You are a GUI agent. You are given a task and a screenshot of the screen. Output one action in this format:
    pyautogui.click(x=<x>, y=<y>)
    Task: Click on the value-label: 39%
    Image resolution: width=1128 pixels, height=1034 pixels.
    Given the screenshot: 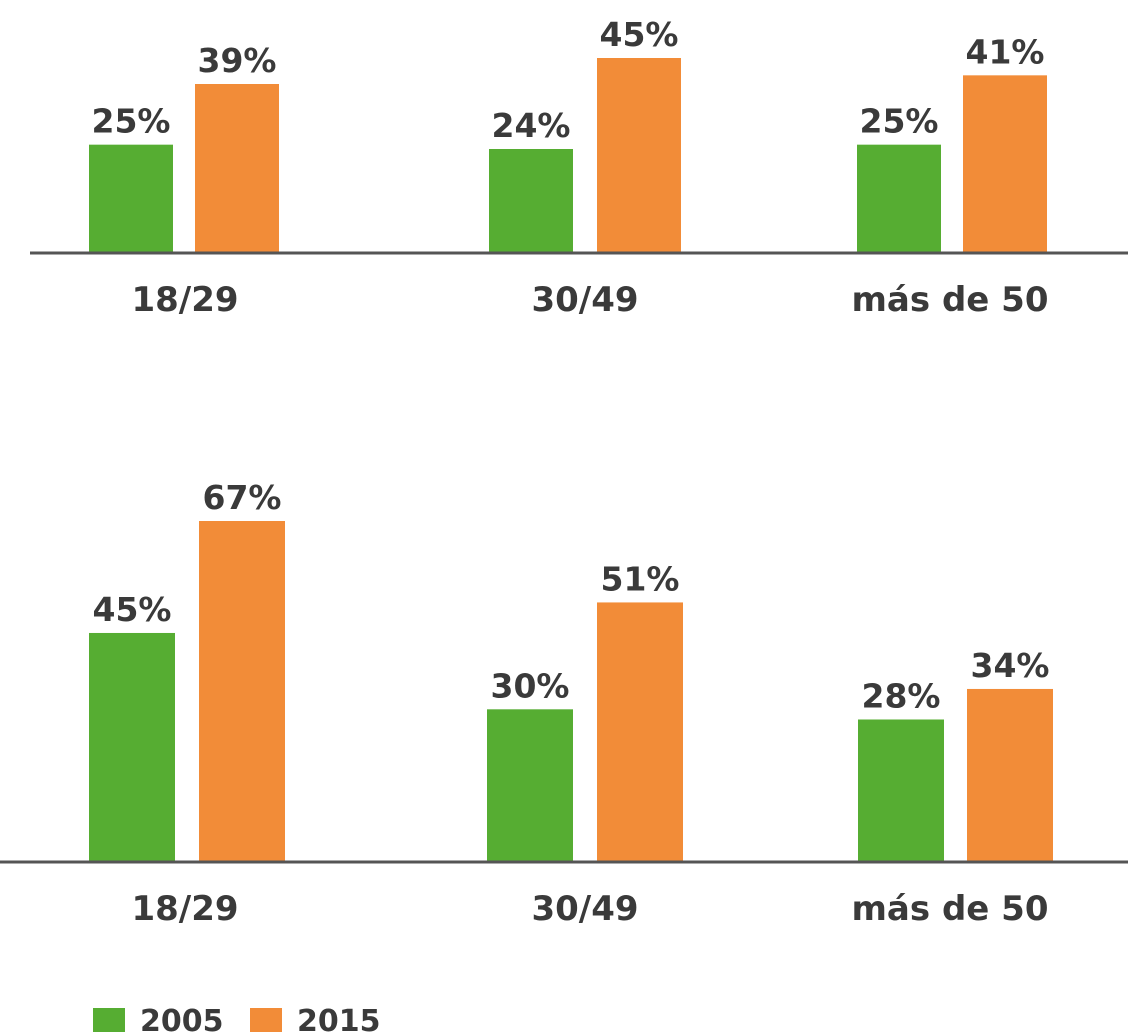 What is the action you would take?
    pyautogui.click(x=237, y=60)
    